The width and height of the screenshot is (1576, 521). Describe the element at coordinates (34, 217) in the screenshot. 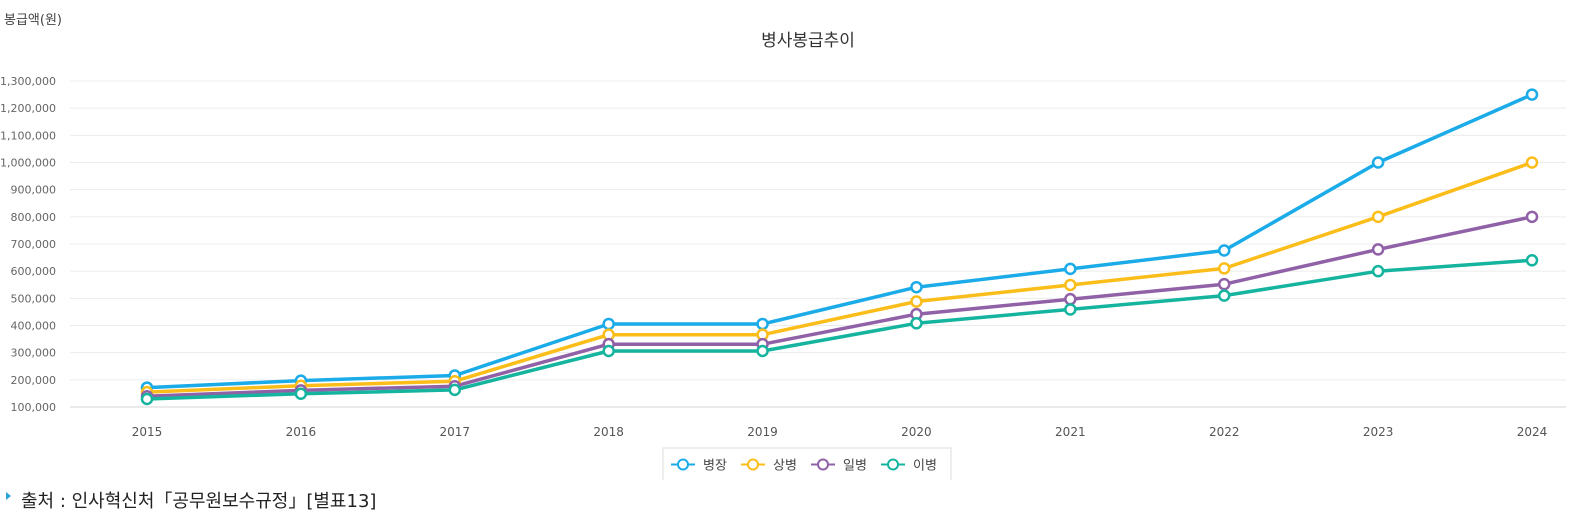

I see `y-tick-label: 800,000` at that location.